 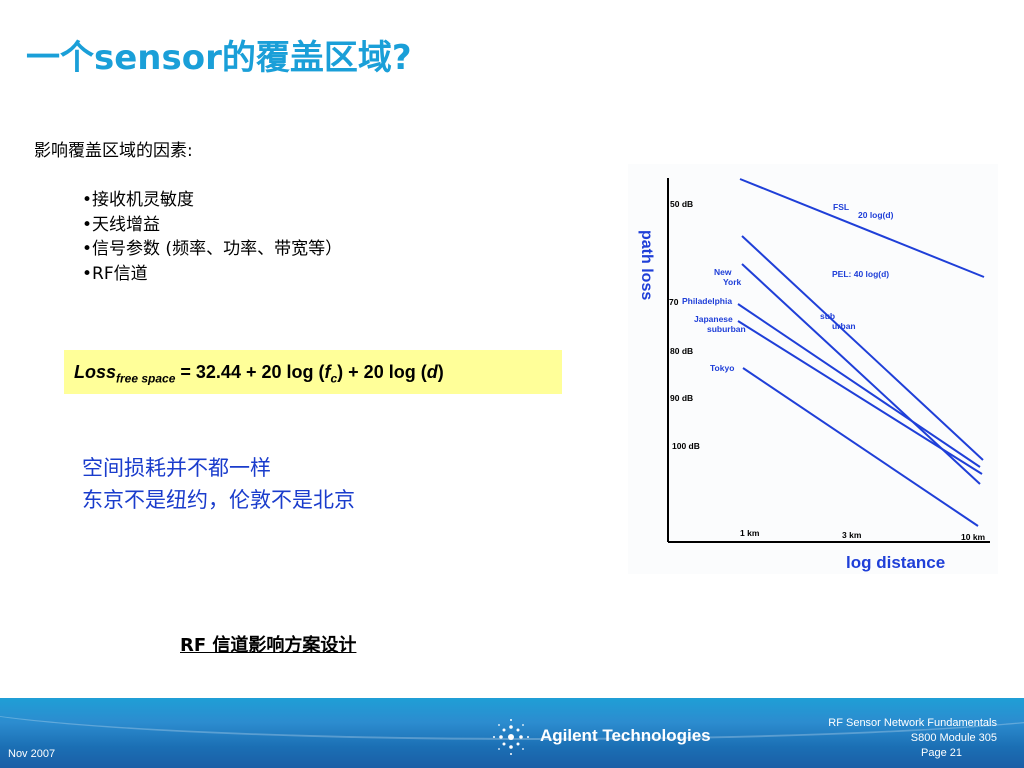 I want to click on y-tick-label: 90 dB, so click(x=681, y=398).